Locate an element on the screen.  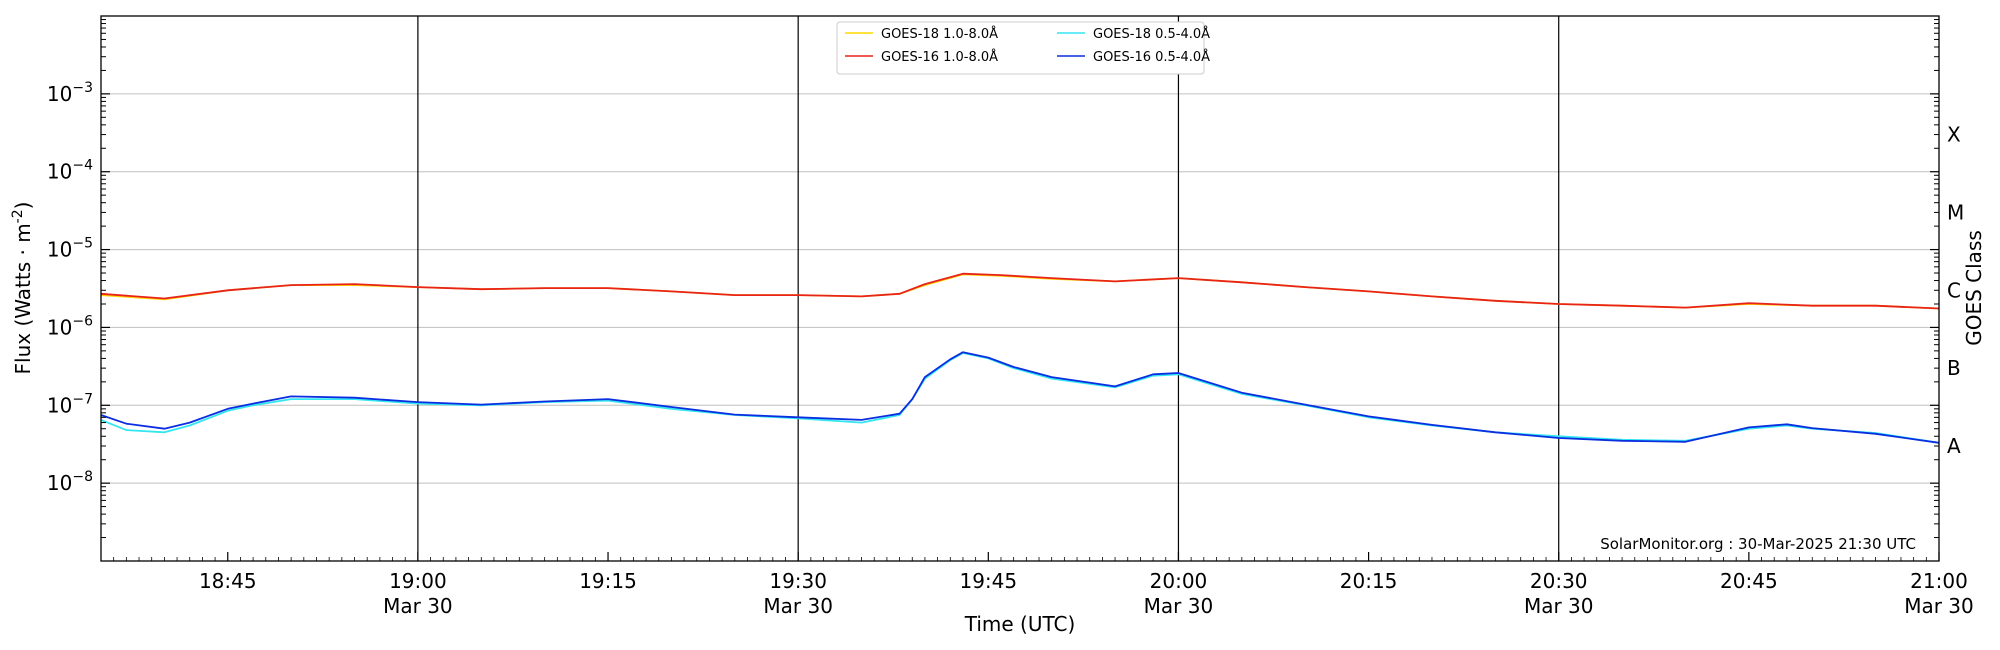
x-tick-label-6: 20:15 is located at coordinates (1369, 581).